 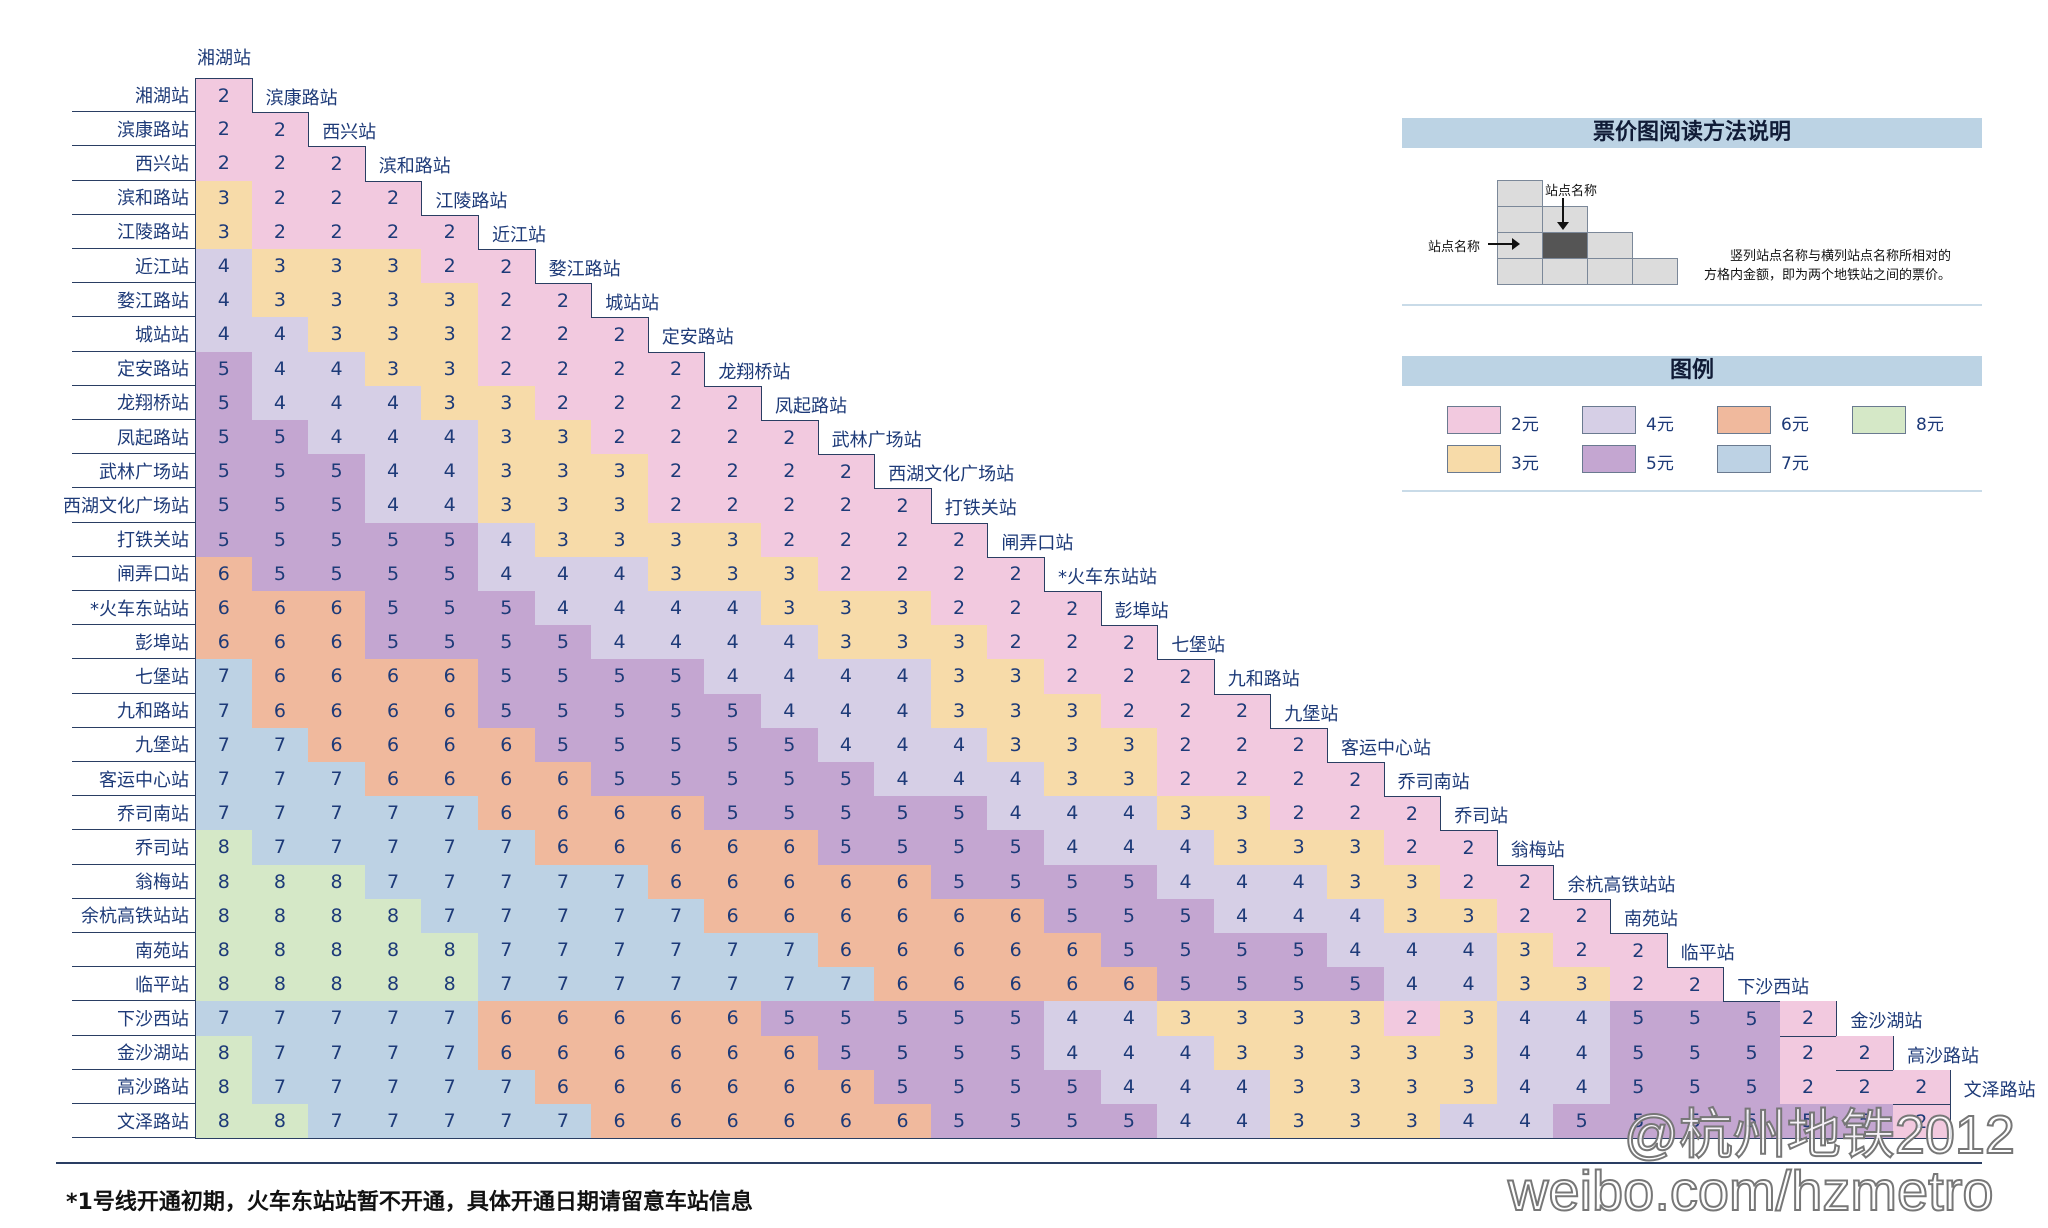 I want to click on row-label: 临平站, so click(x=133, y=984).